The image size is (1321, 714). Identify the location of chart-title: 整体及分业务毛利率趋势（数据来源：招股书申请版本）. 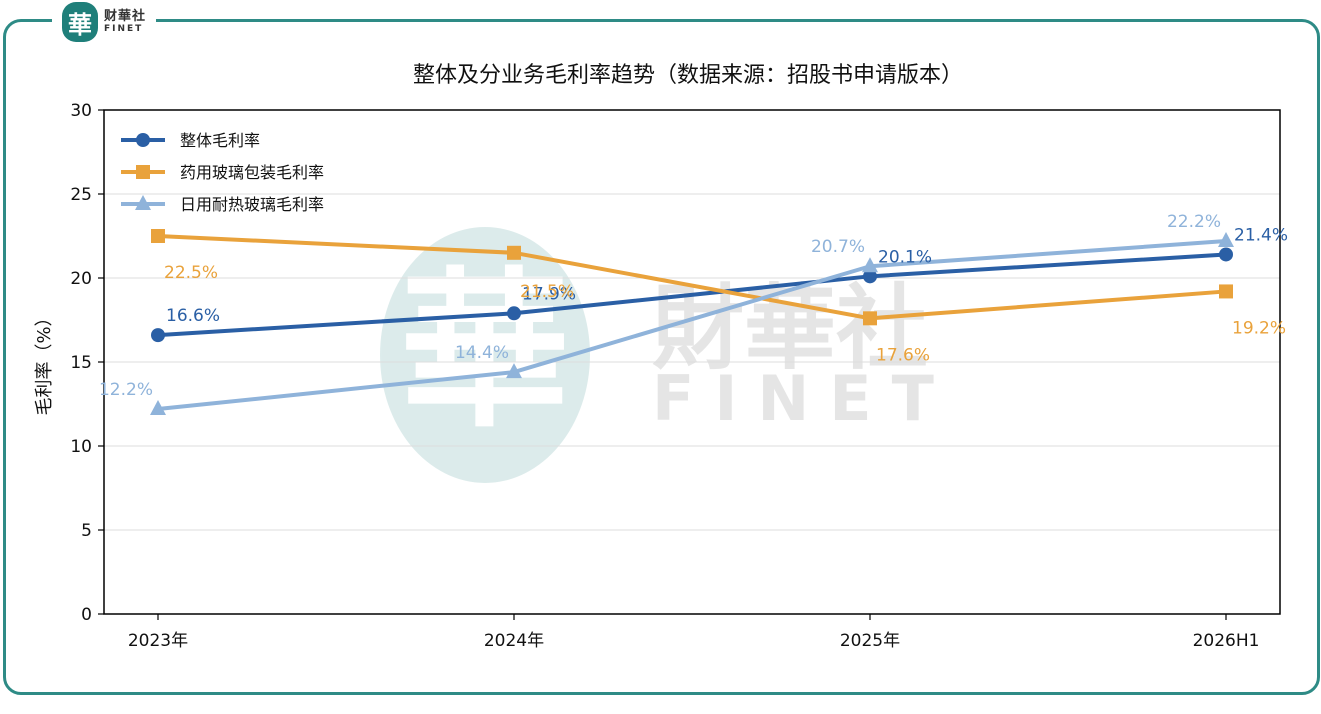
(688, 75).